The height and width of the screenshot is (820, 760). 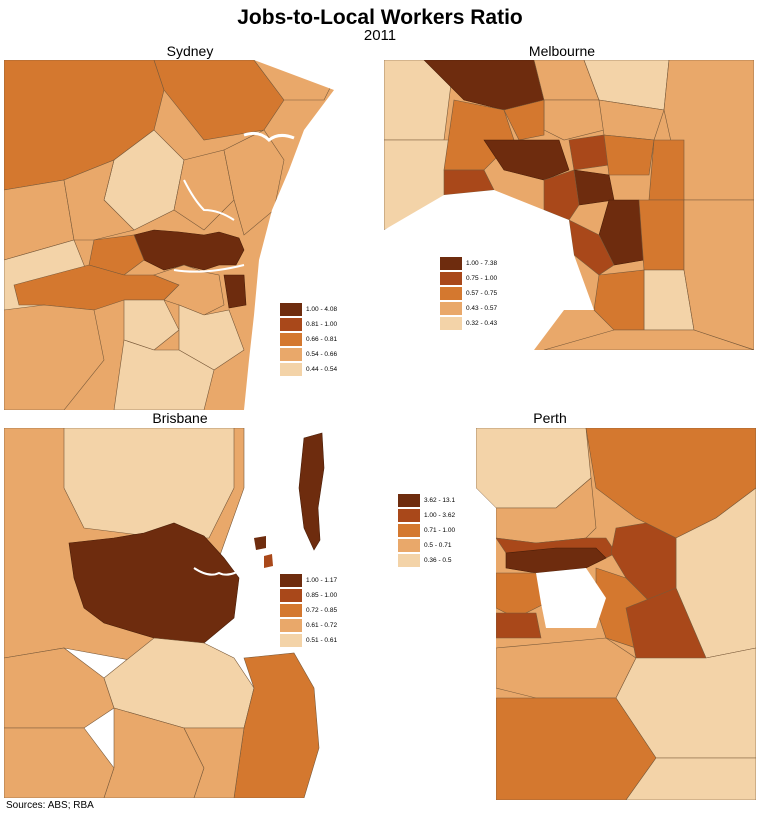 What do you see at coordinates (562, 51) in the screenshot?
I see `panel-title-melbourne: Melbourne` at bounding box center [562, 51].